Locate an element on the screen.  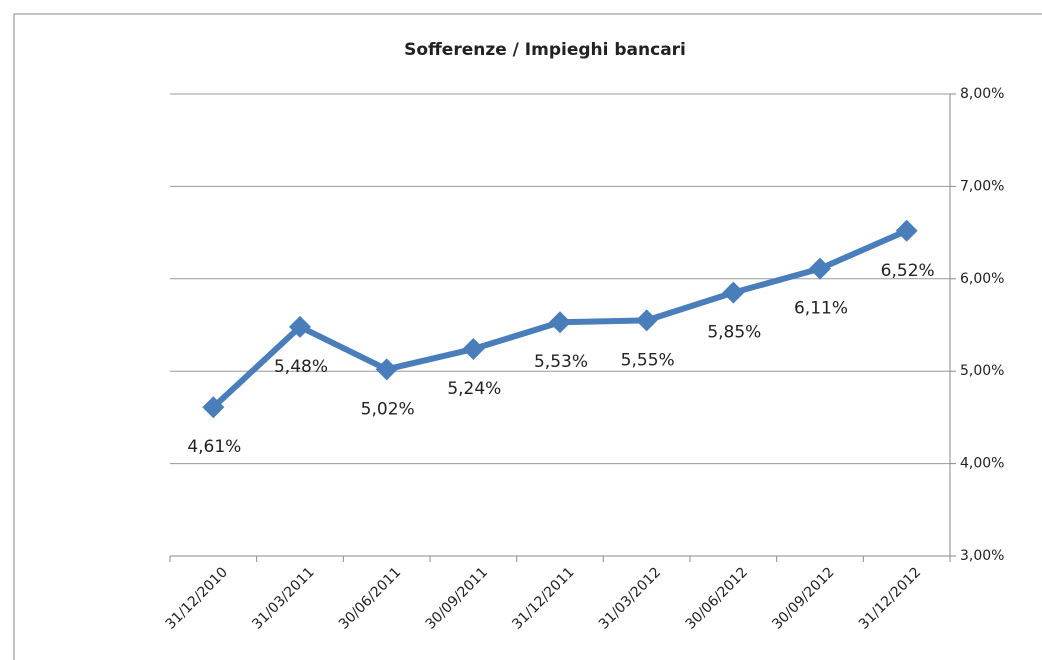
y-tick-label: 8,00% is located at coordinates (982, 94).